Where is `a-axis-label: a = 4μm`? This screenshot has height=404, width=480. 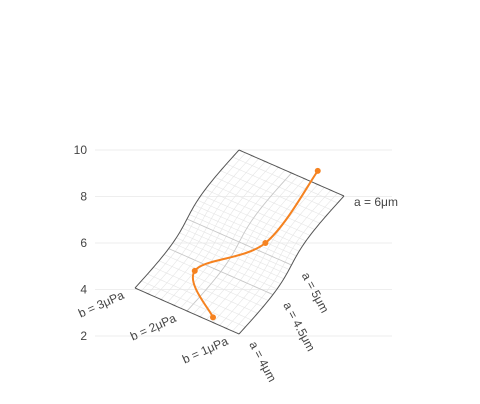 a-axis-label: a = 4μm is located at coordinates (262, 361).